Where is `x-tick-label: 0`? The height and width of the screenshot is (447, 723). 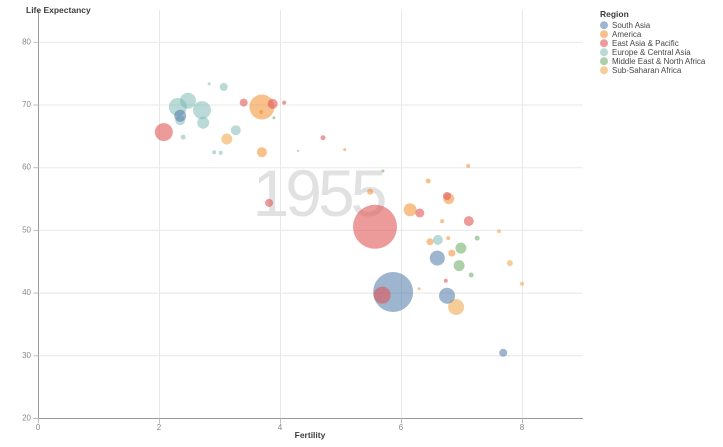
x-tick-label: 0 is located at coordinates (38, 427).